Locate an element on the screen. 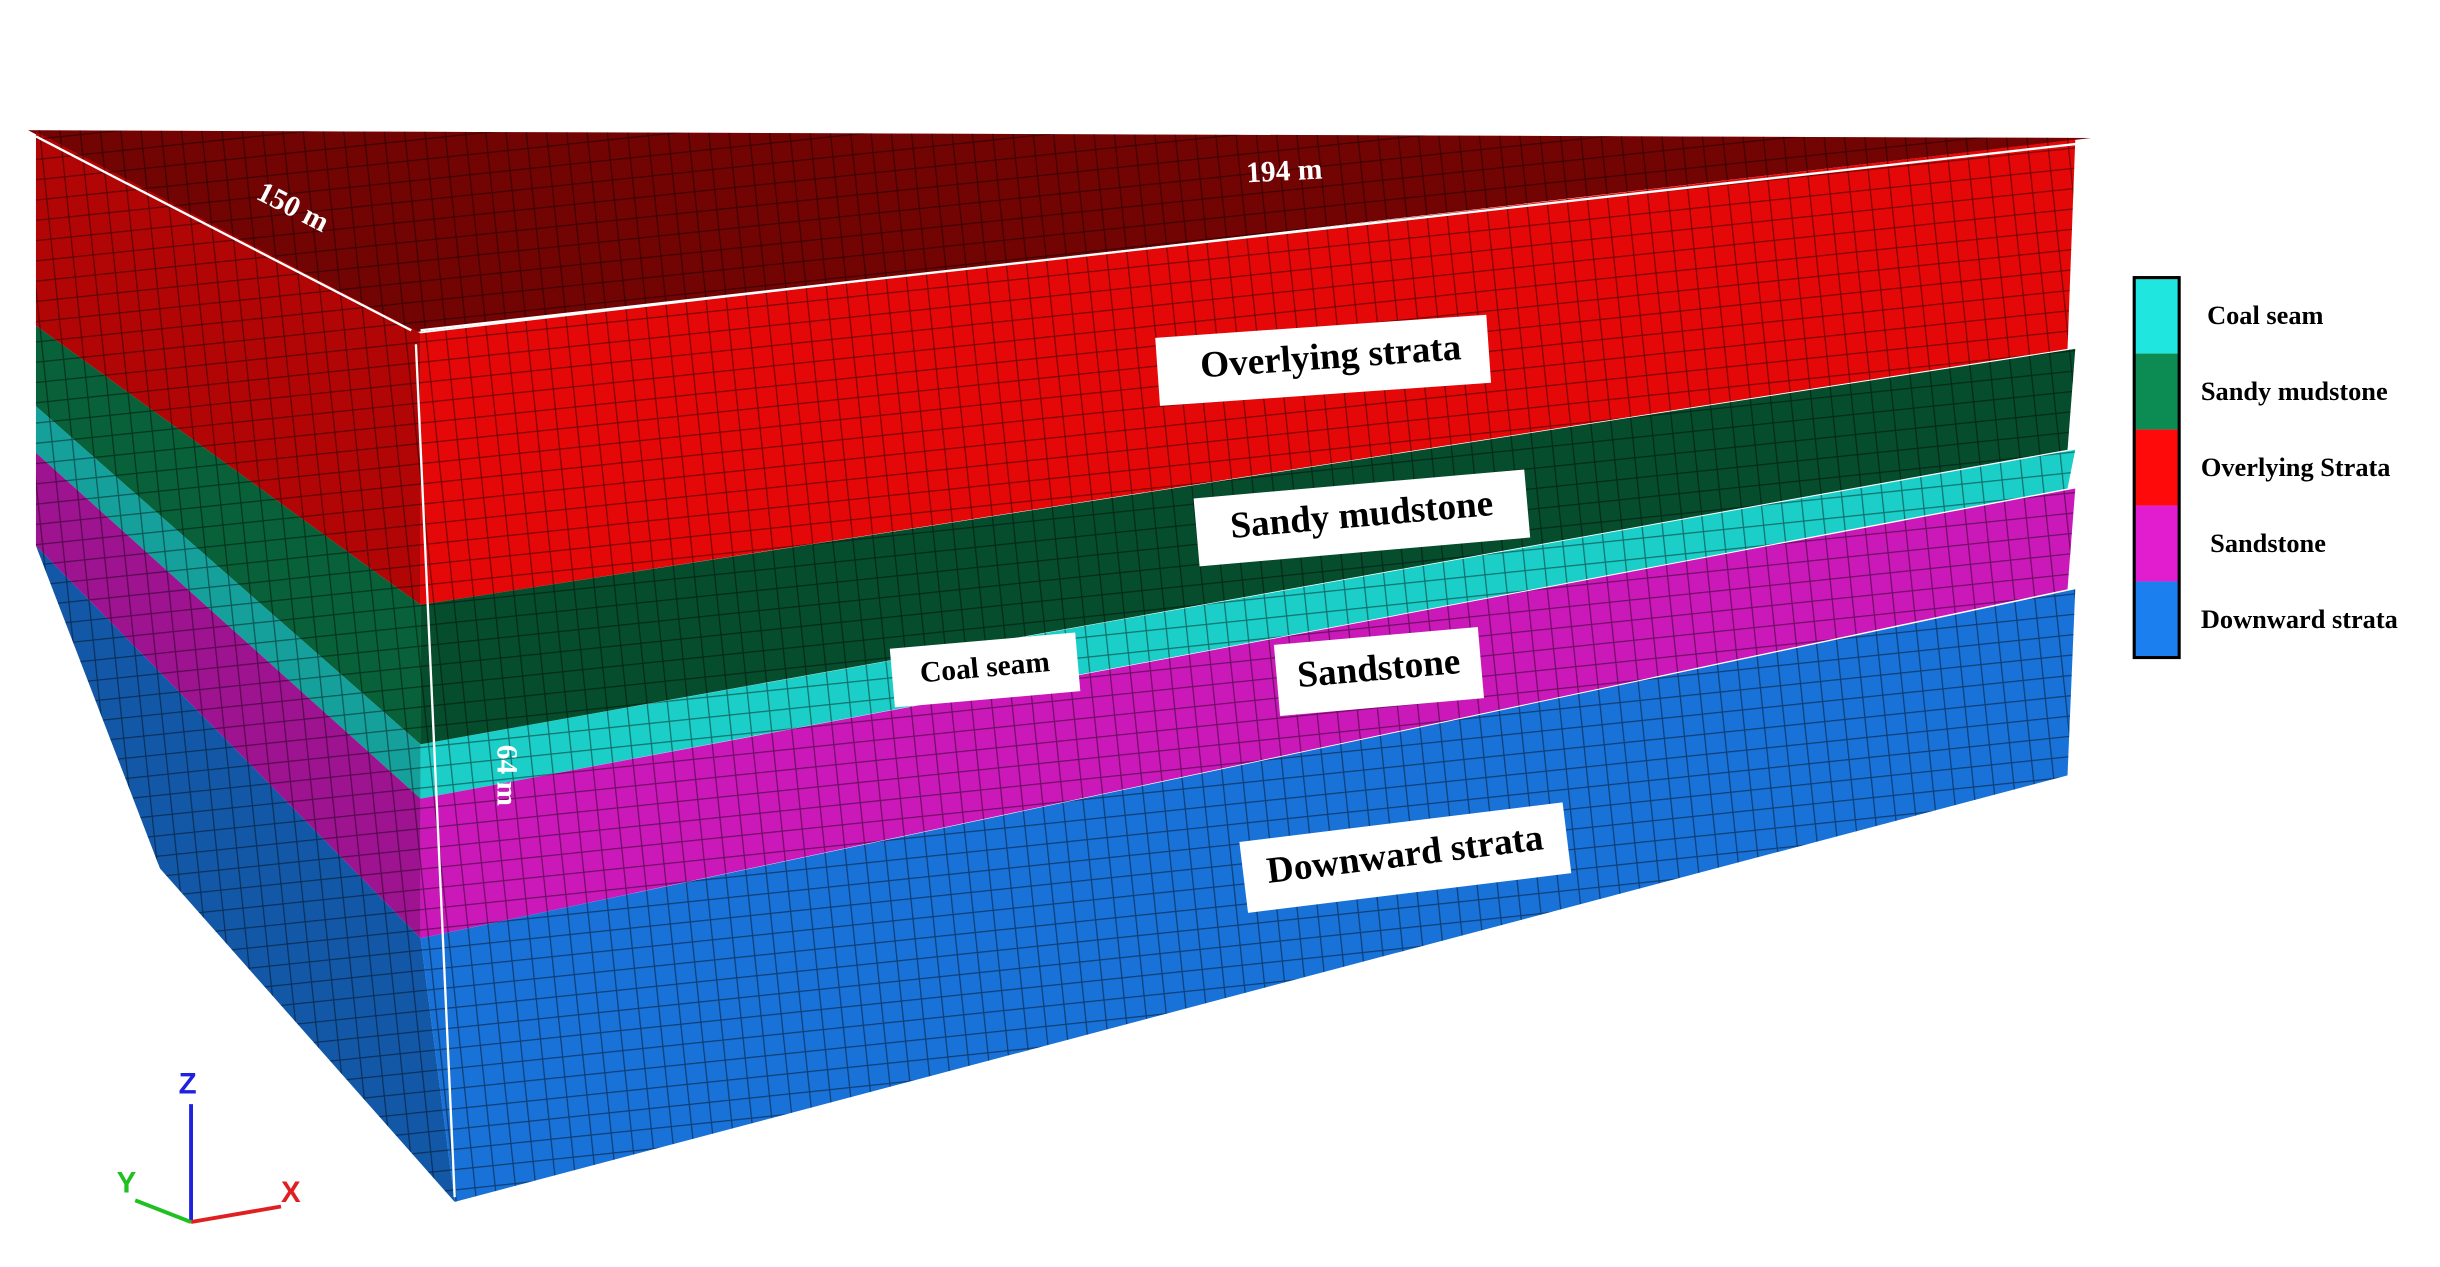 This screenshot has width=2440, height=1267. height-line is located at coordinates (435, 771).